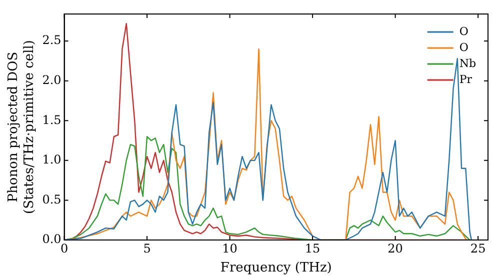 The width and height of the screenshot is (500, 280). Describe the element at coordinates (52, 40) in the screenshot. I see `y-tick-label: 2.5` at that location.